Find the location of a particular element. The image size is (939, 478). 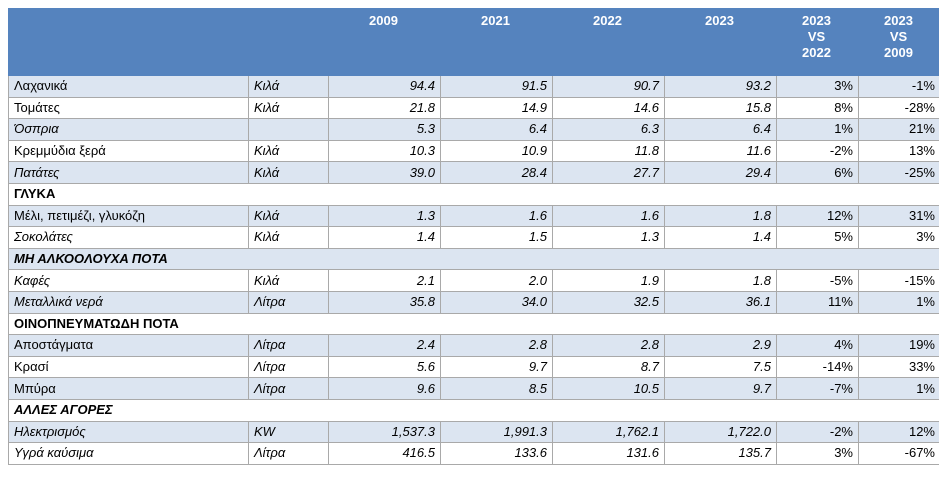

table-row: Κρασί Λίτρα 5.6 9.7 8.7 7.5 -14% 33% is located at coordinates (473, 367).